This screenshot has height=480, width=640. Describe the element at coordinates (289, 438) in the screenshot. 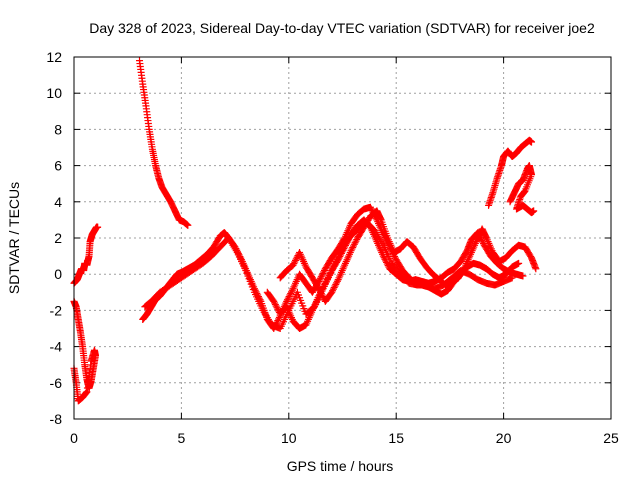

I see `x-tick-label: 10` at that location.